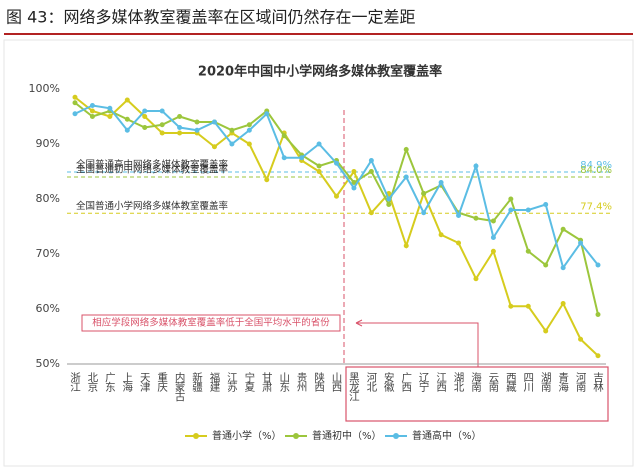 The image size is (637, 470). Describe the element at coordinates (563, 382) in the screenshot. I see `x-tick-label: 青海` at that location.